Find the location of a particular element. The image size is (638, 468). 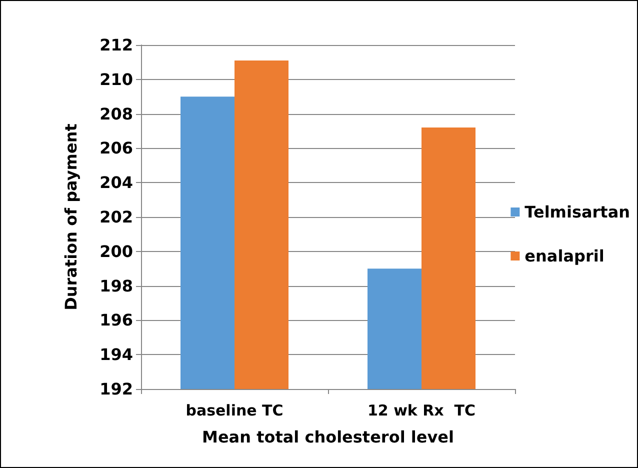

y-tick-label: 194 is located at coordinates (116, 354).